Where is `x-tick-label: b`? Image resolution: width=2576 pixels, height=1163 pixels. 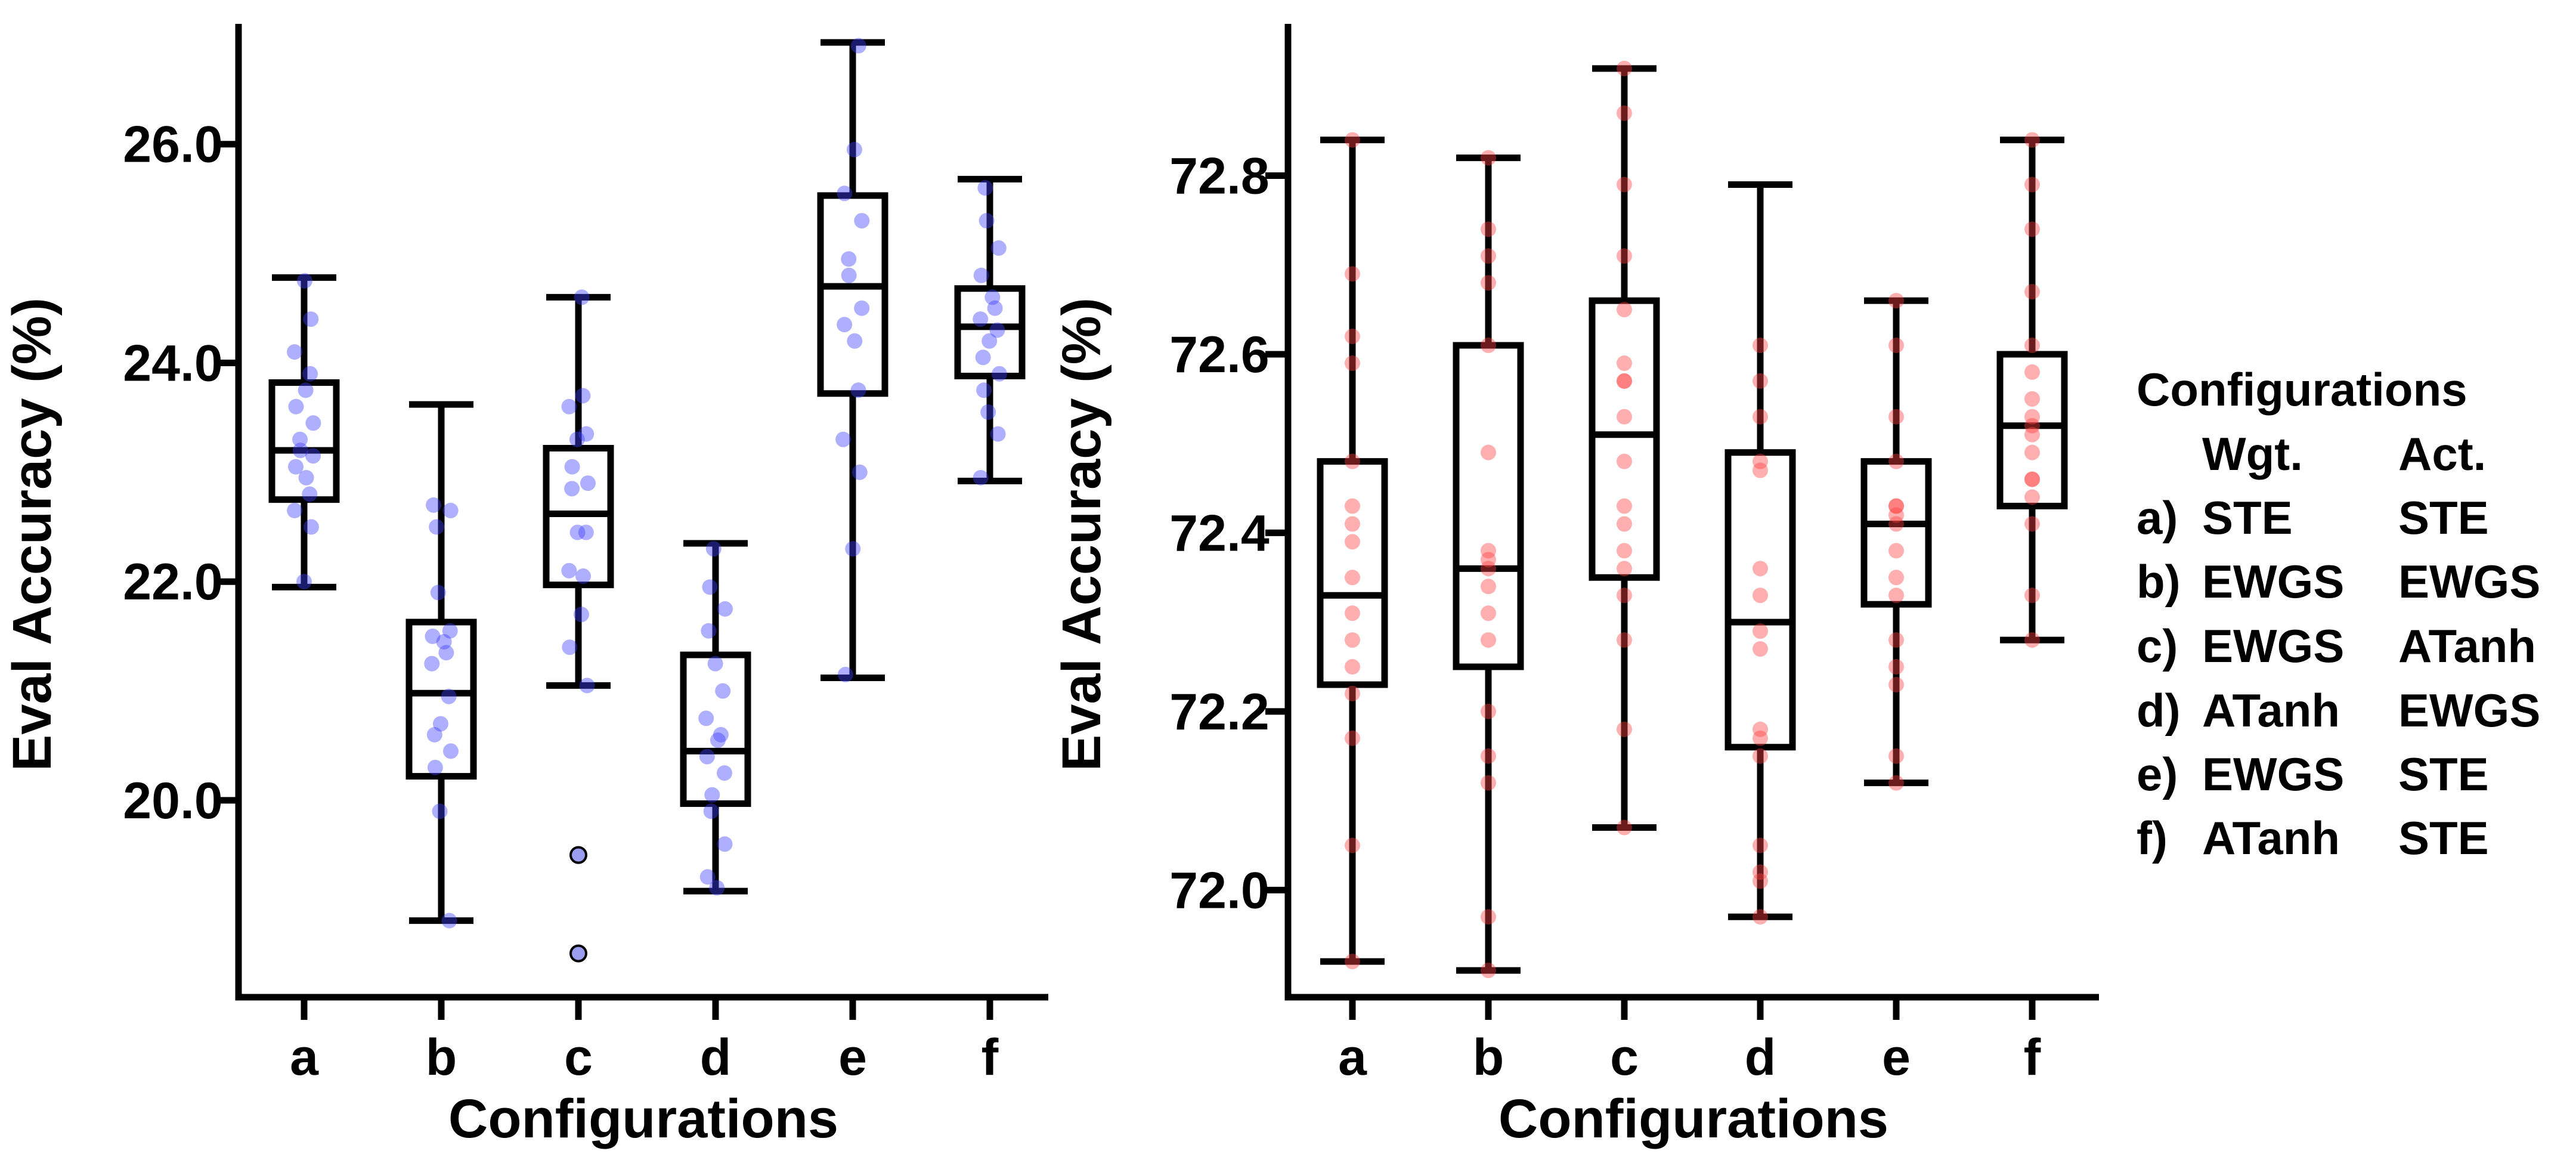 x-tick-label: b is located at coordinates (1488, 1057).